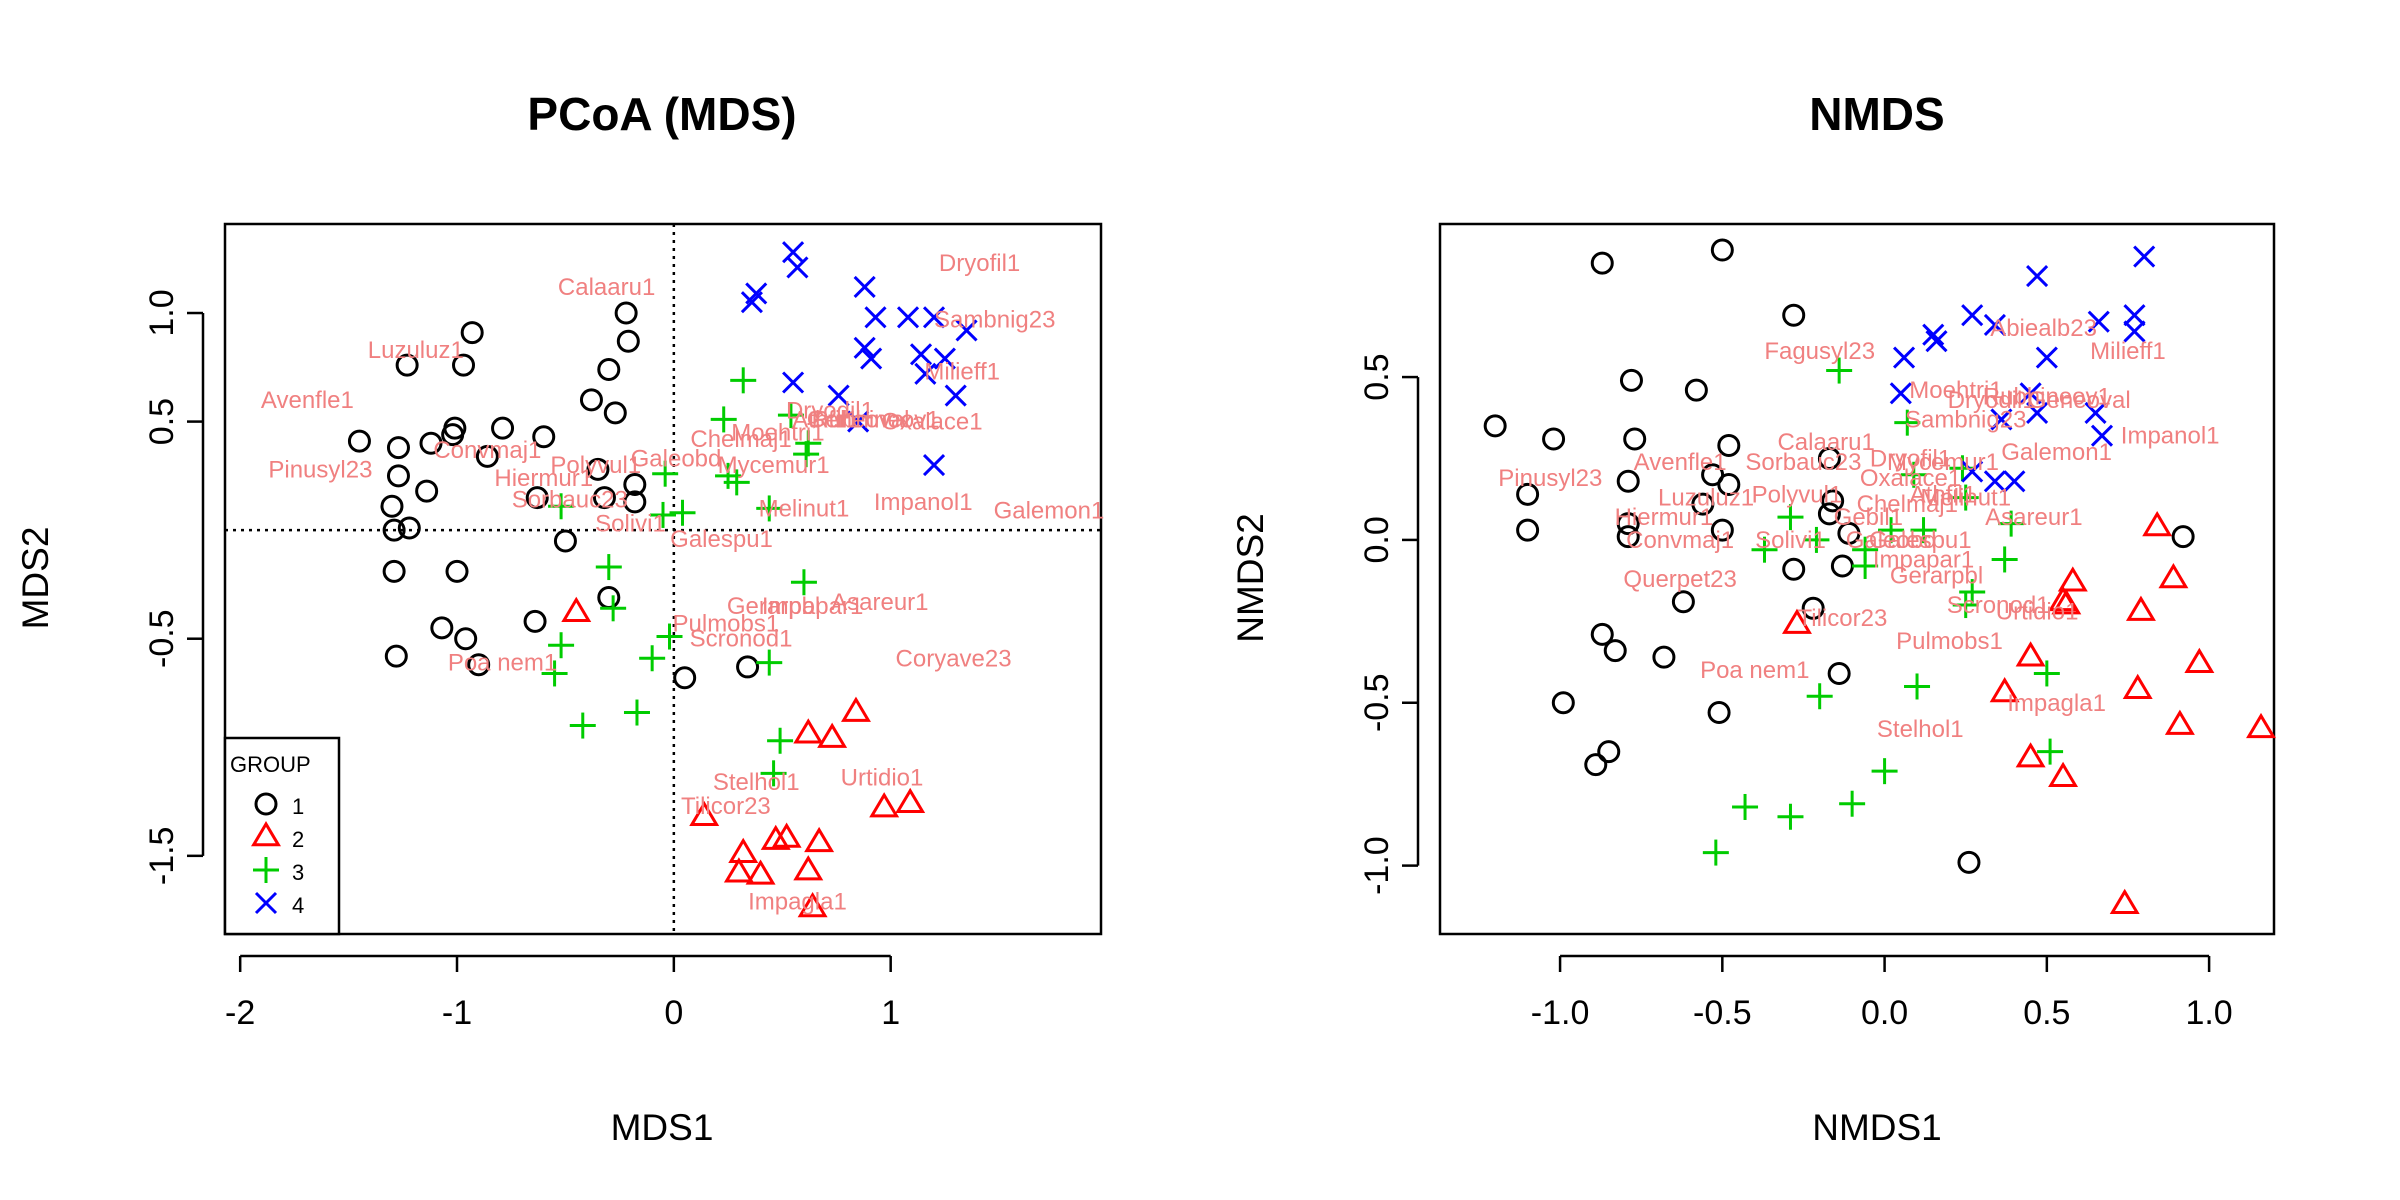 The height and width of the screenshot is (1200, 2400). I want to click on pcoa-species-label: Gerarpbl, so click(773, 606).